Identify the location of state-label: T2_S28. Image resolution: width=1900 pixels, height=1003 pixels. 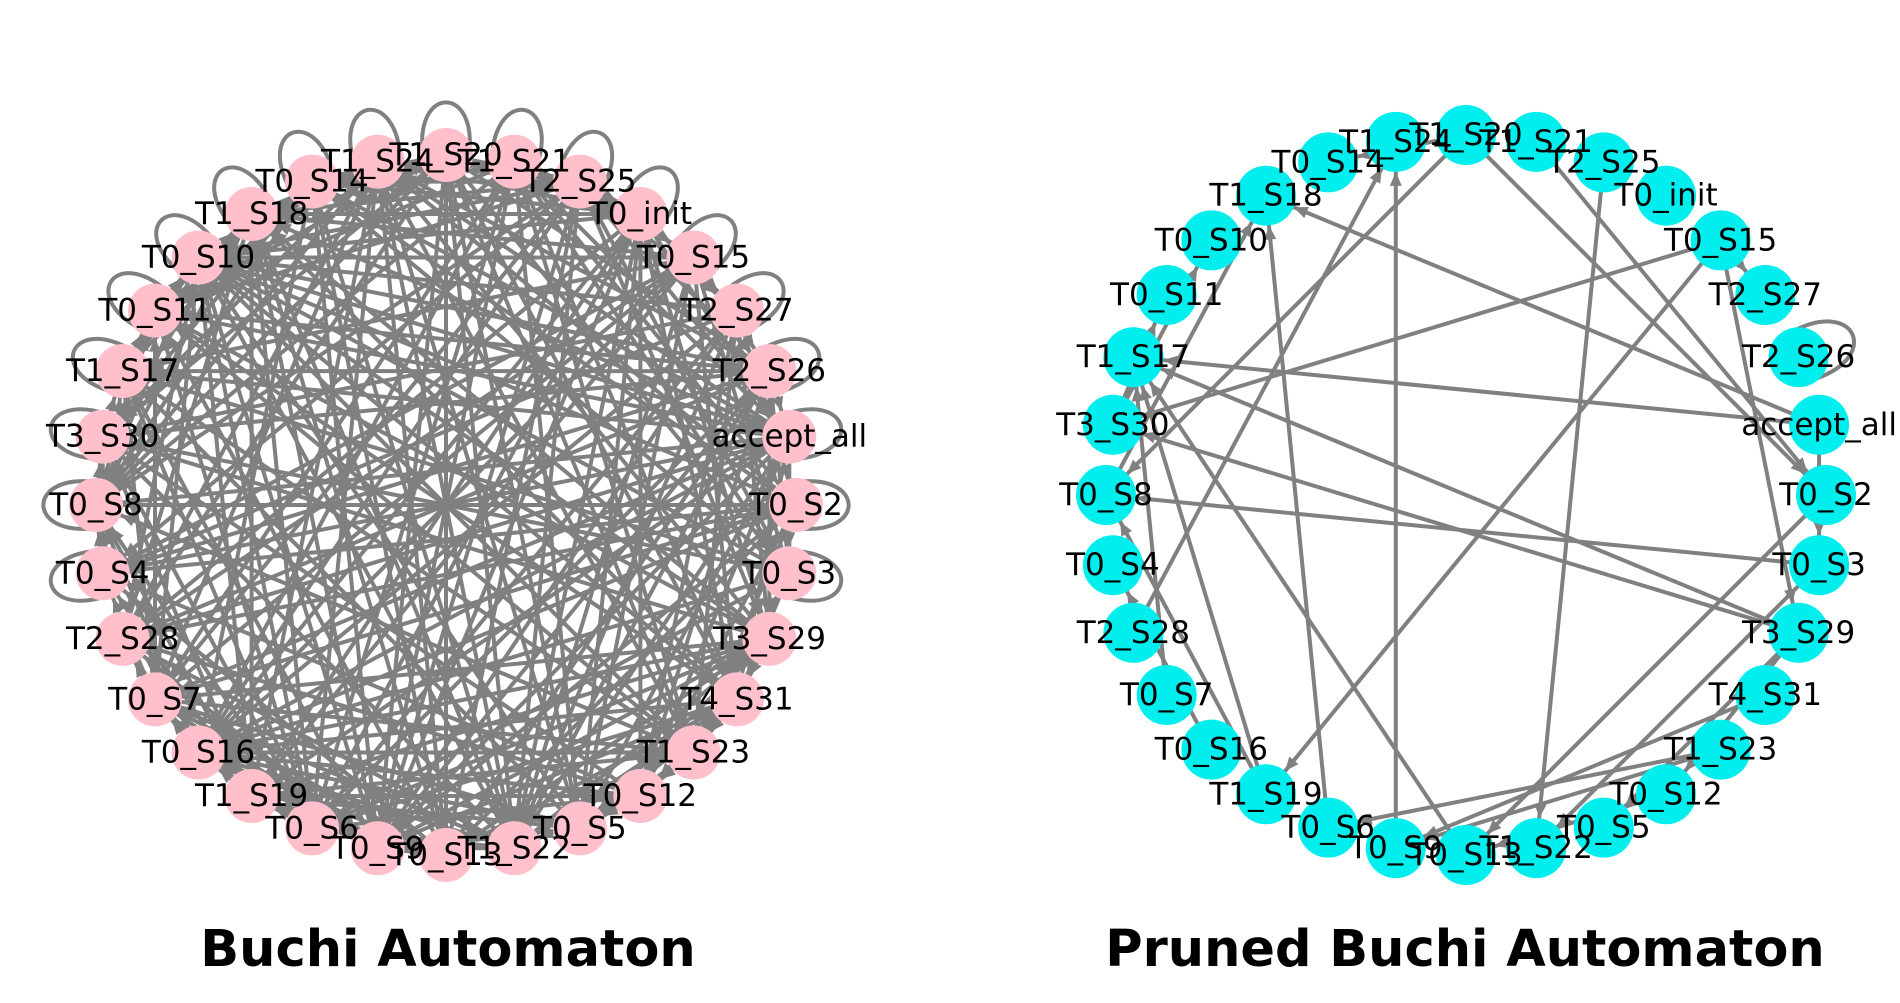
(122, 639).